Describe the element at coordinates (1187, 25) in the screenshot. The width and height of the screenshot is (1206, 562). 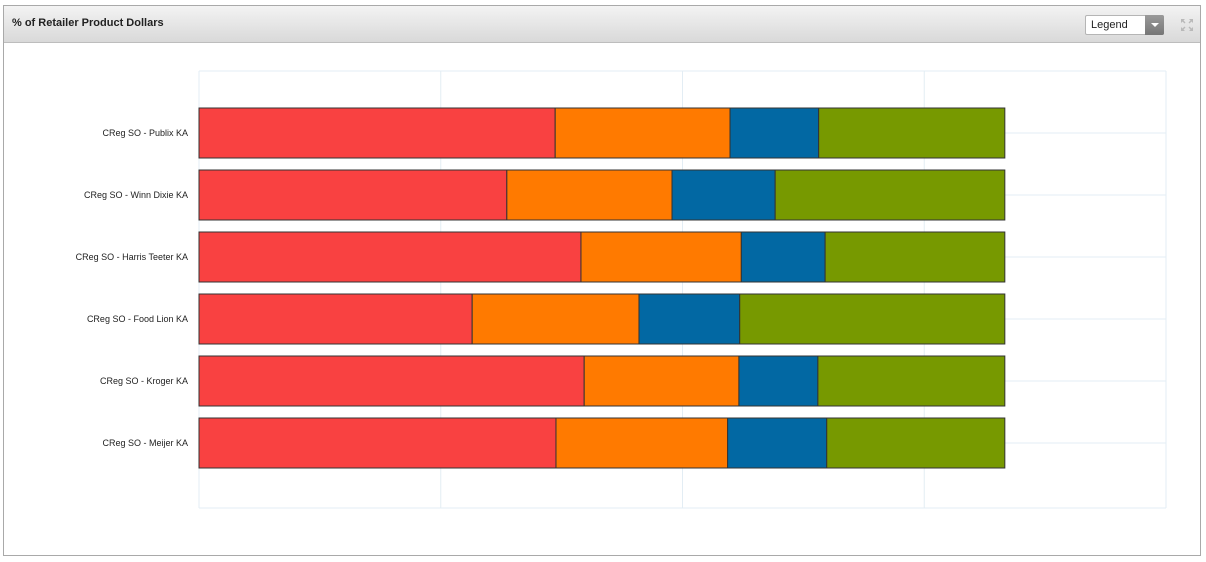
I see `maximize-icon` at that location.